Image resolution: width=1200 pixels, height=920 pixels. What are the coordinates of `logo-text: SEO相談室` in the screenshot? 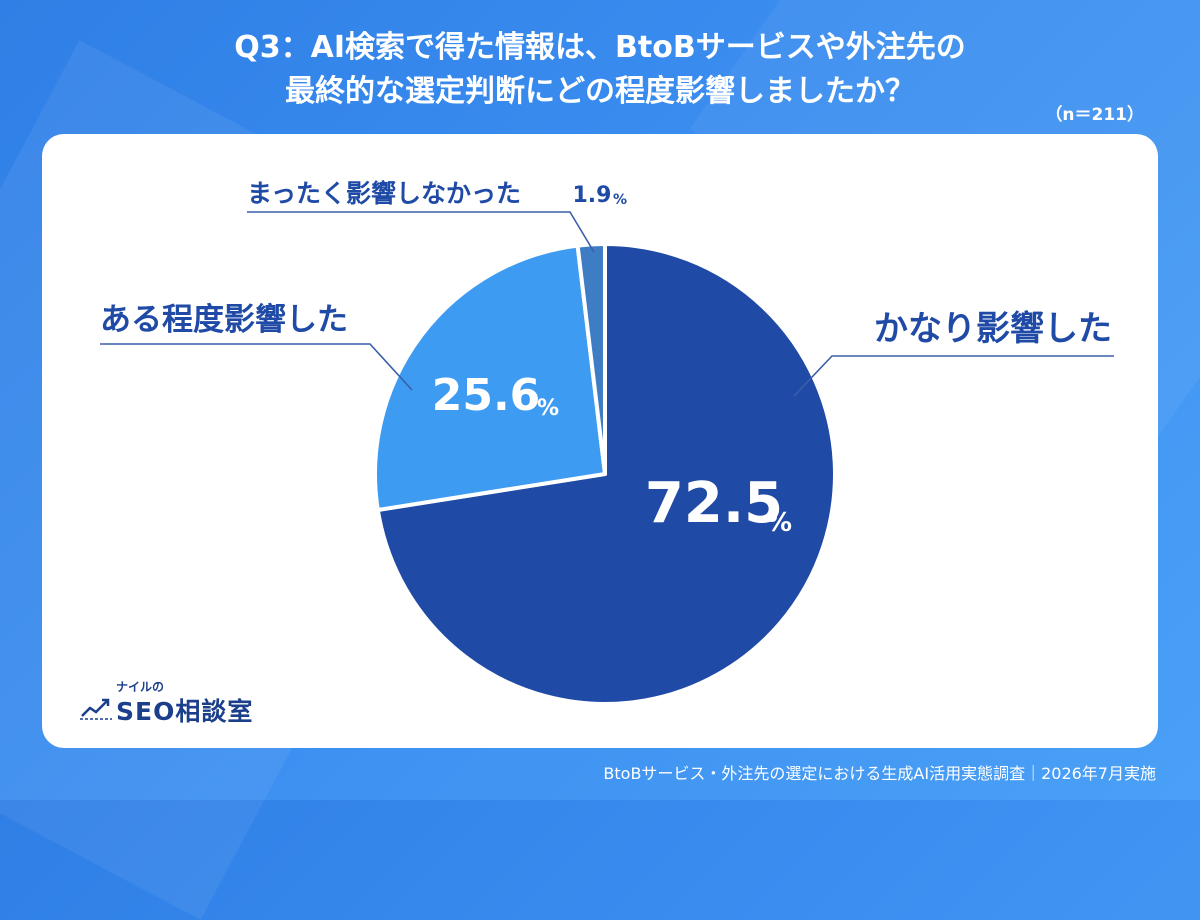 It's located at (185, 711).